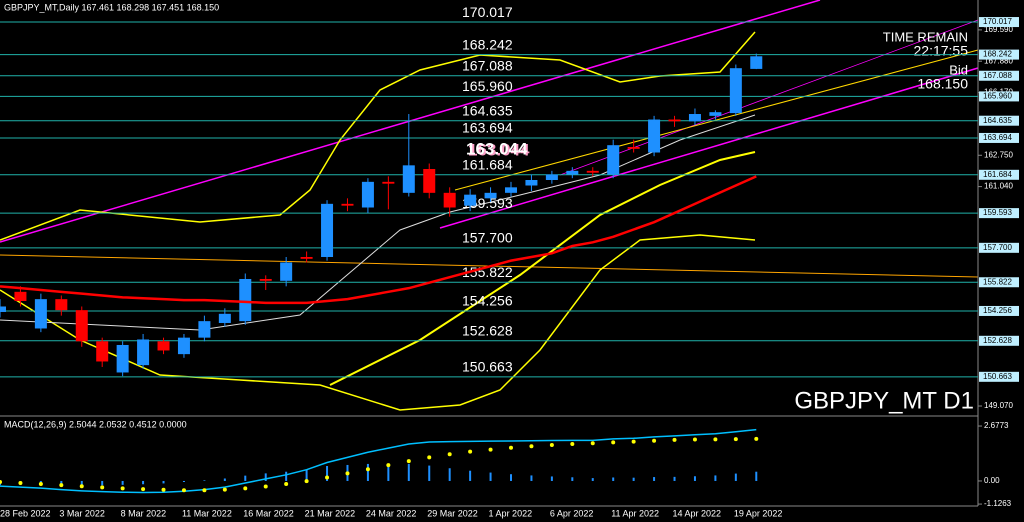  What do you see at coordinates (487, 301) in the screenshot?
I see `level-label: 154.256` at bounding box center [487, 301].